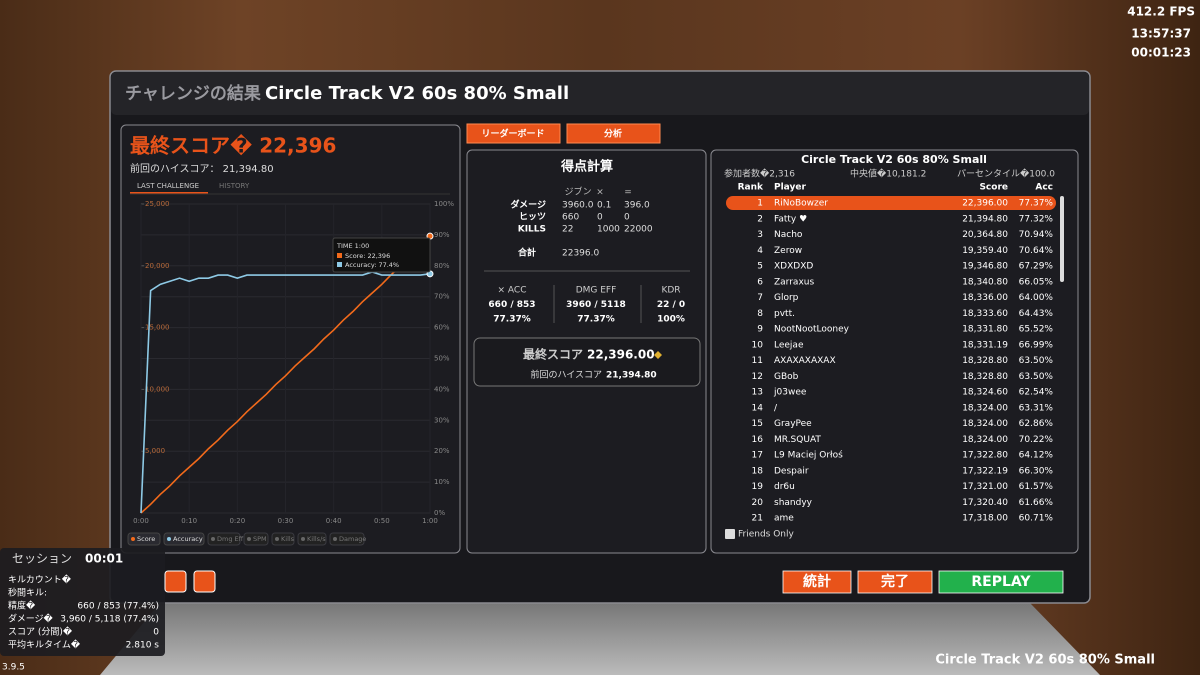 Image resolution: width=1200 pixels, height=675 pixels. What do you see at coordinates (784, 487) in the screenshot?
I see `leaderboard-cell: dr6u` at bounding box center [784, 487].